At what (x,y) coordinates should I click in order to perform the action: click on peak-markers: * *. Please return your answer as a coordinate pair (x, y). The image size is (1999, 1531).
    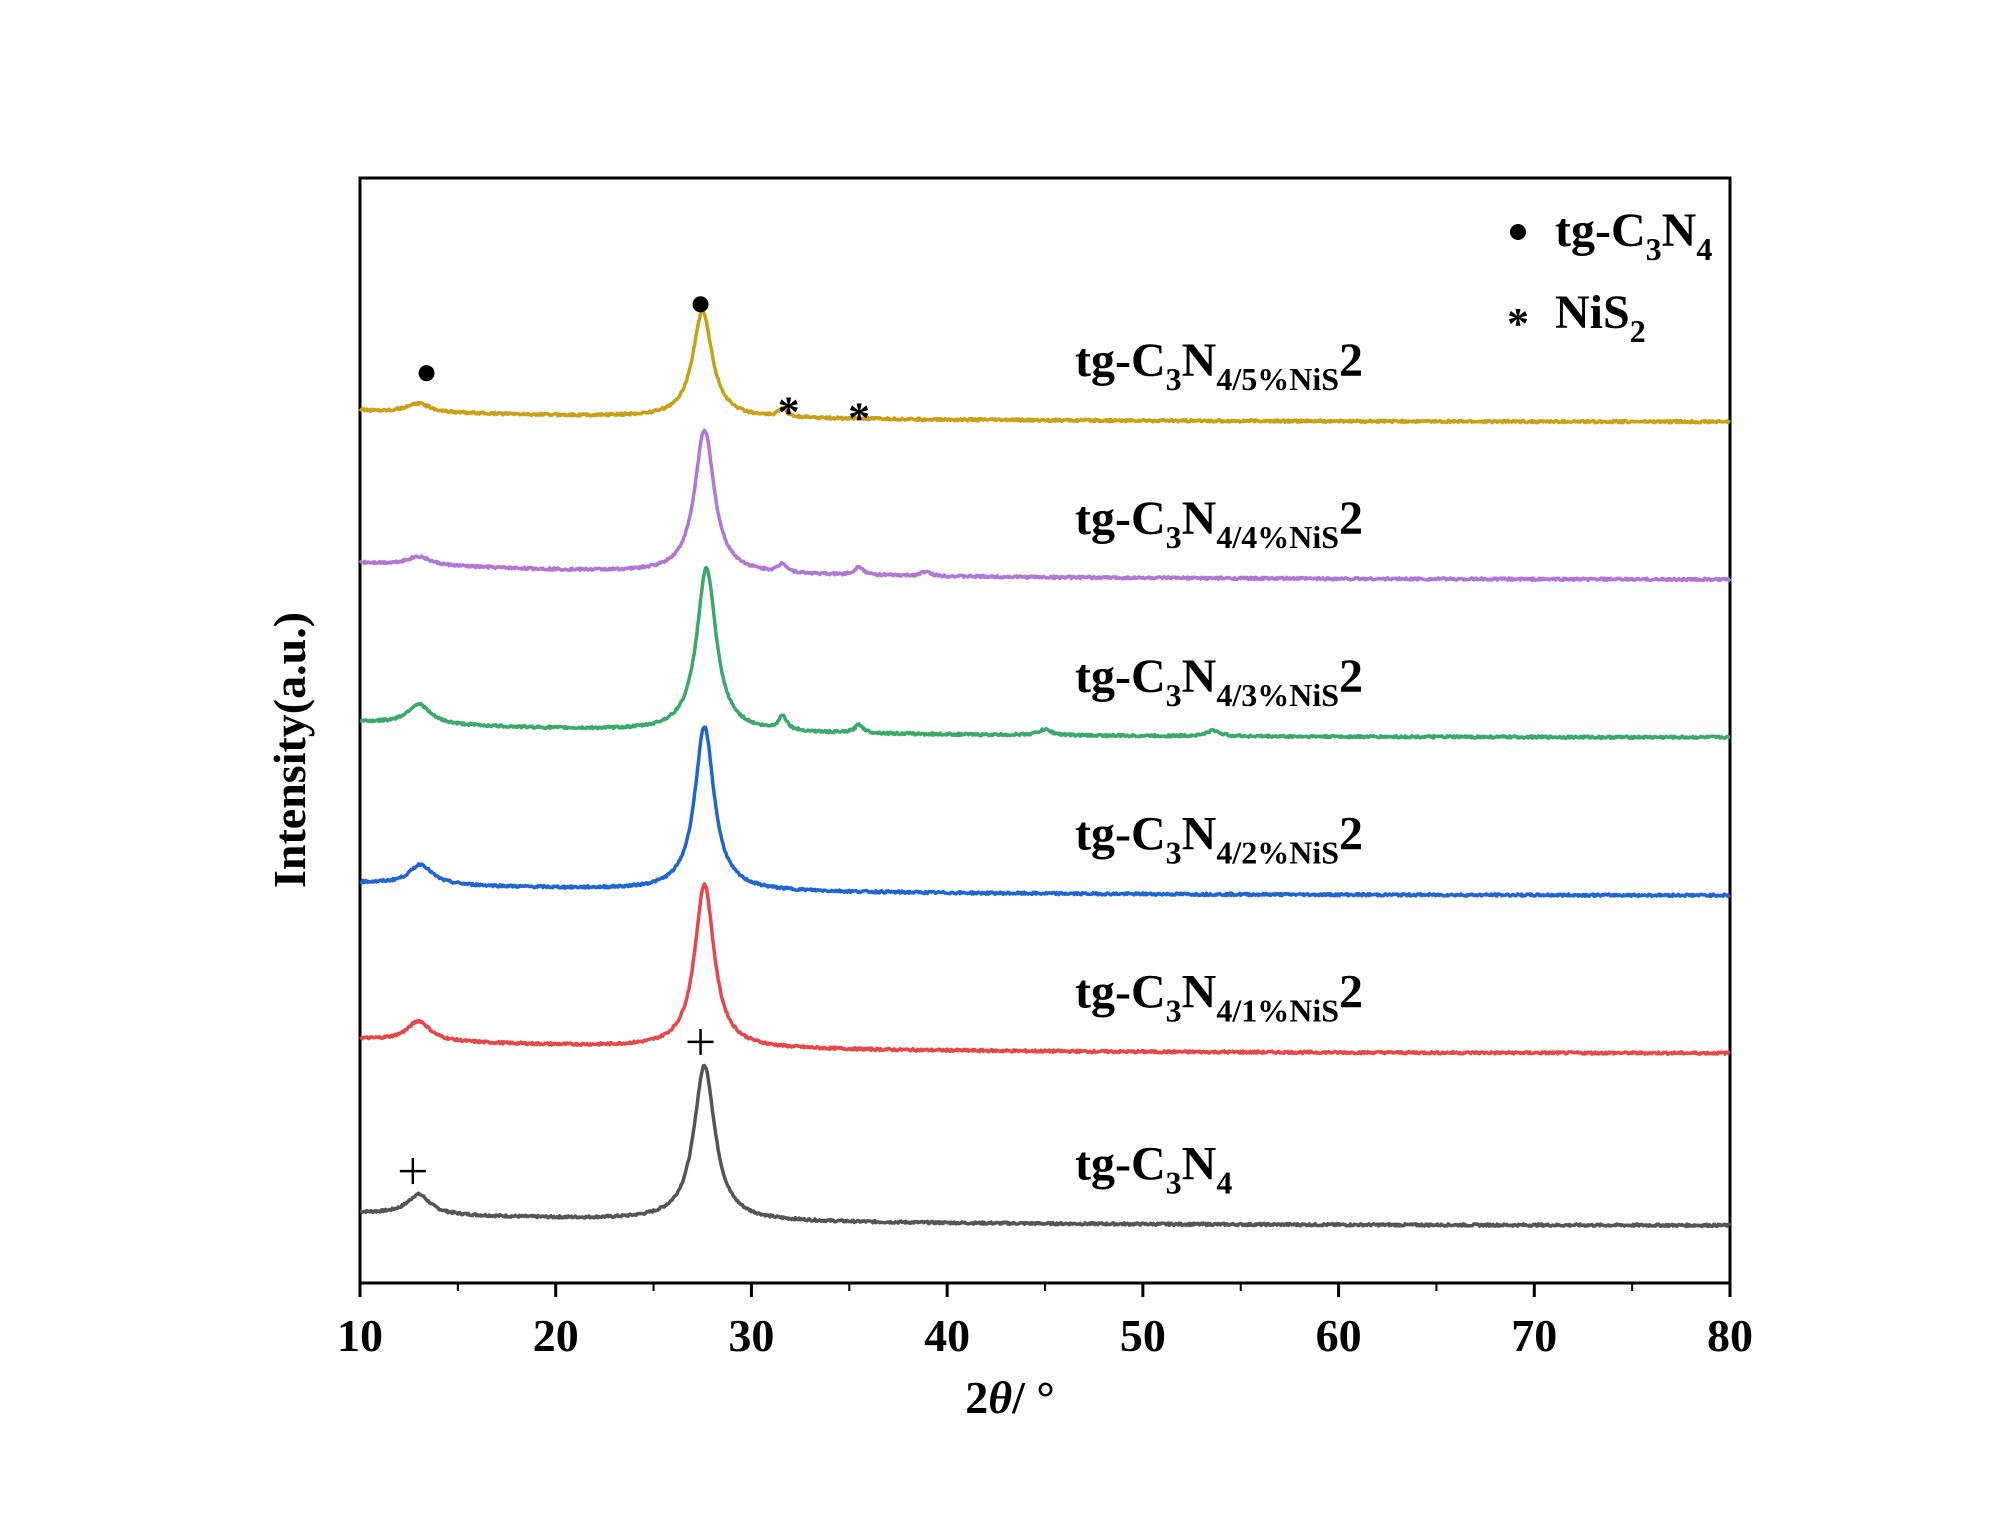
    Looking at the image, I should click on (634, 740).